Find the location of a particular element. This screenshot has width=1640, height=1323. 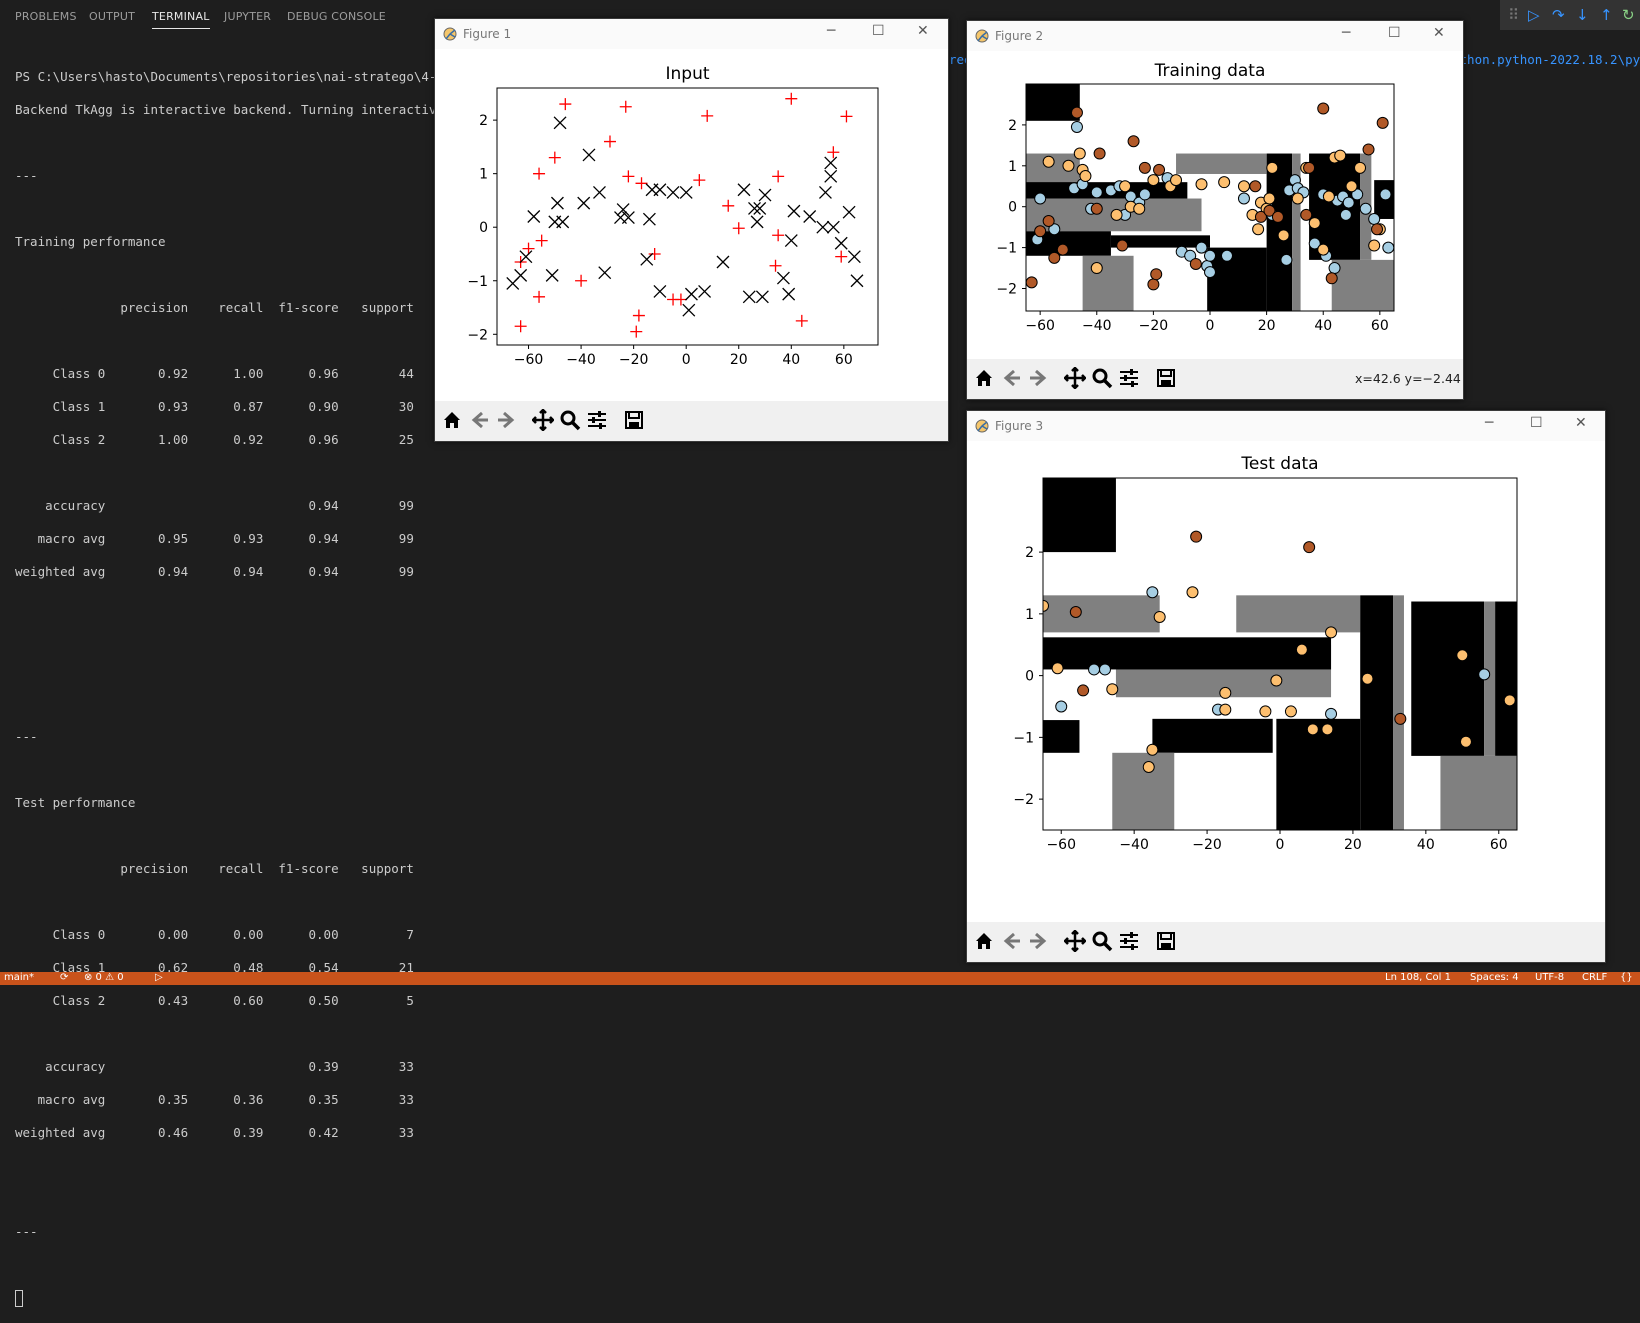

test-row: Class 0 0.00 0.00 0.00 7 is located at coordinates (214, 934).